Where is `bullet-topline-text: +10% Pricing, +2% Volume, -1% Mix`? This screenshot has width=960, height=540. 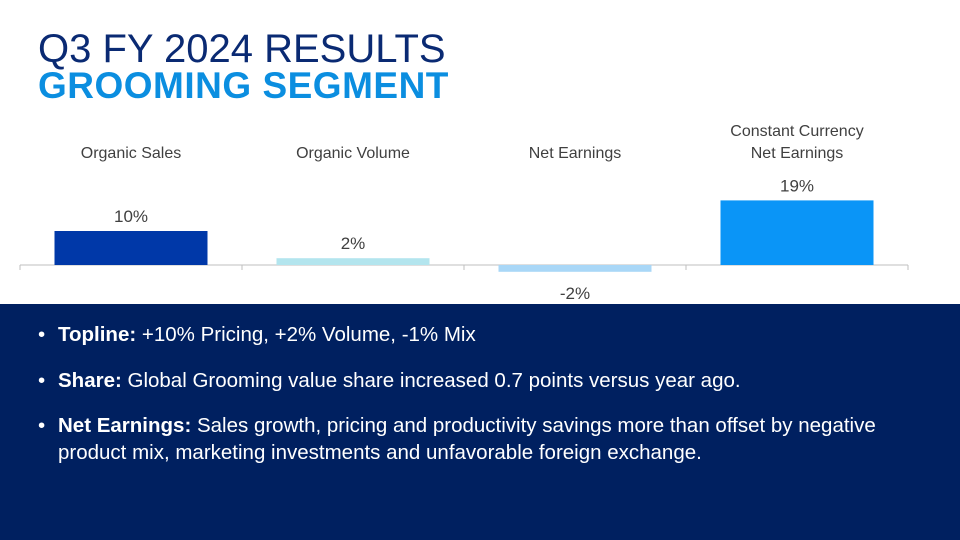 bullet-topline-text: +10% Pricing, +2% Volume, -1% Mix is located at coordinates (306, 334).